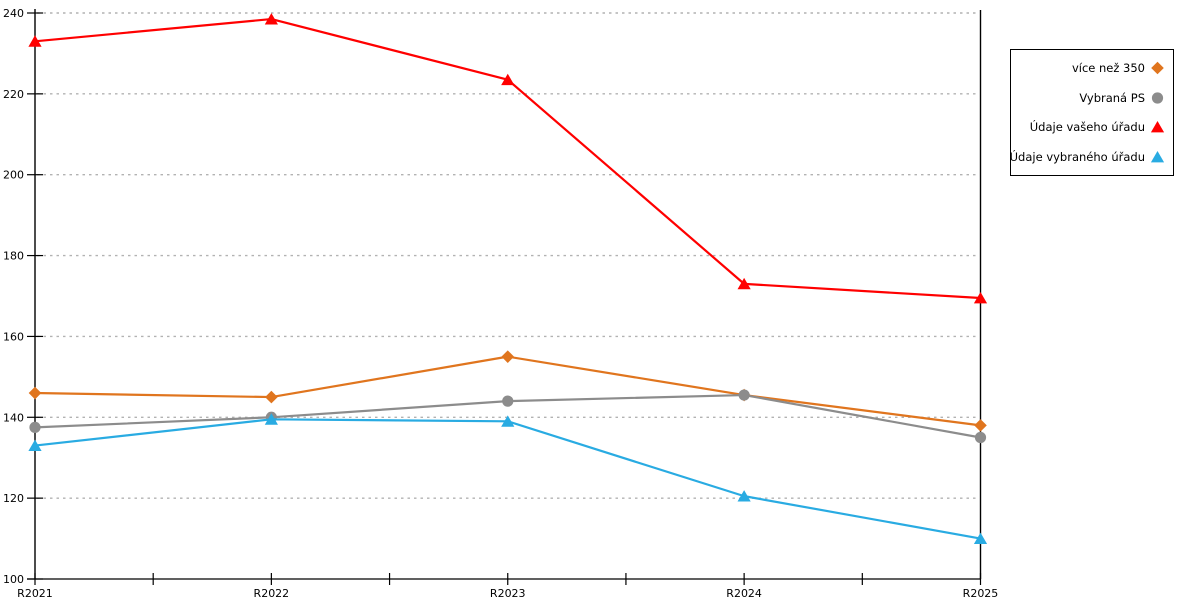 The image size is (1200, 600). I want to click on legend-label: Údaje vašeho úřadu, so click(1087, 127).